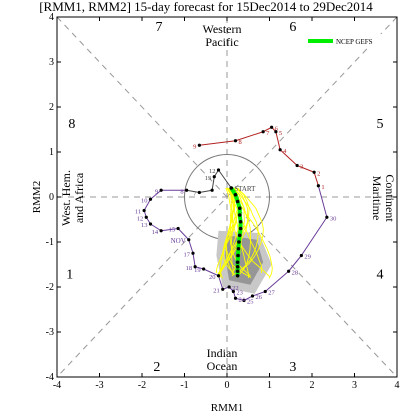 The image size is (413, 413). I want to click on observed-point-label: 22, so click(235, 288).